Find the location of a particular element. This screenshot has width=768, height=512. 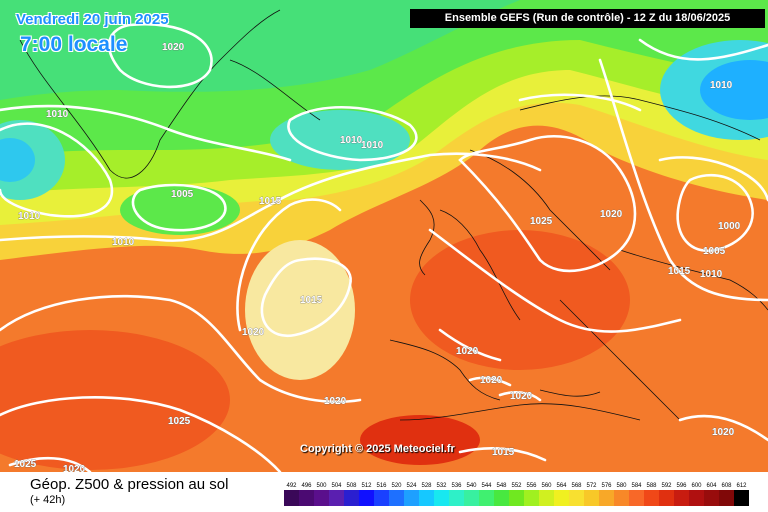

isobar-1010-iceland is located at coordinates (352, 133).